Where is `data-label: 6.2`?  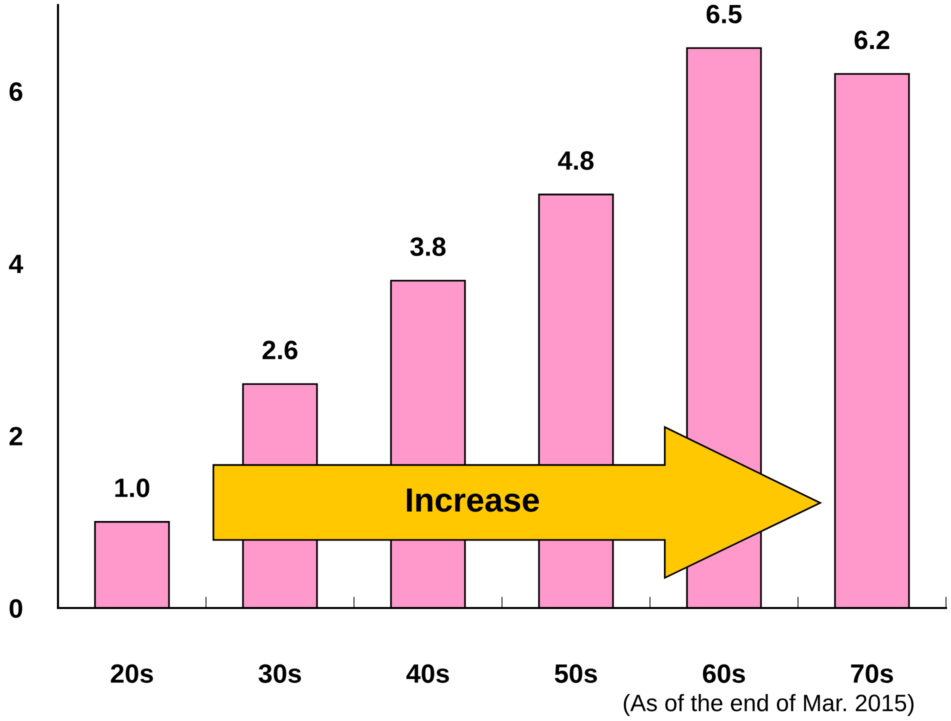
data-label: 6.2 is located at coordinates (872, 40).